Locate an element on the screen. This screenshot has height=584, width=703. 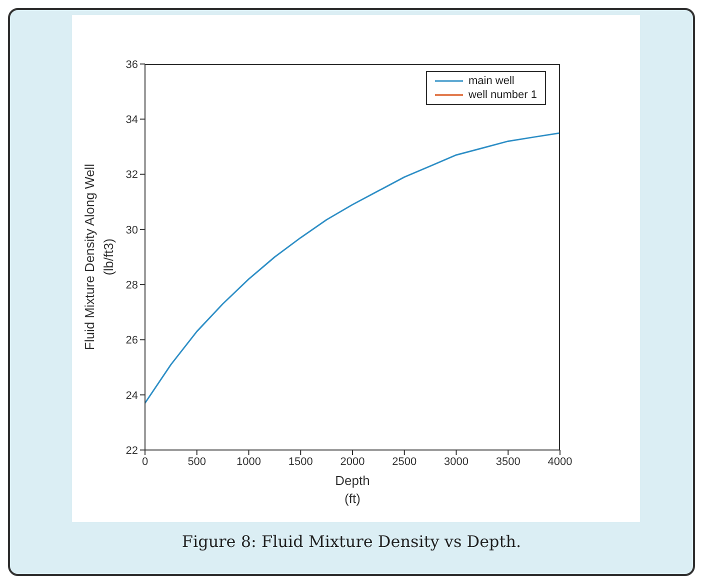
x-tick-label: 3500 is located at coordinates (508, 462).